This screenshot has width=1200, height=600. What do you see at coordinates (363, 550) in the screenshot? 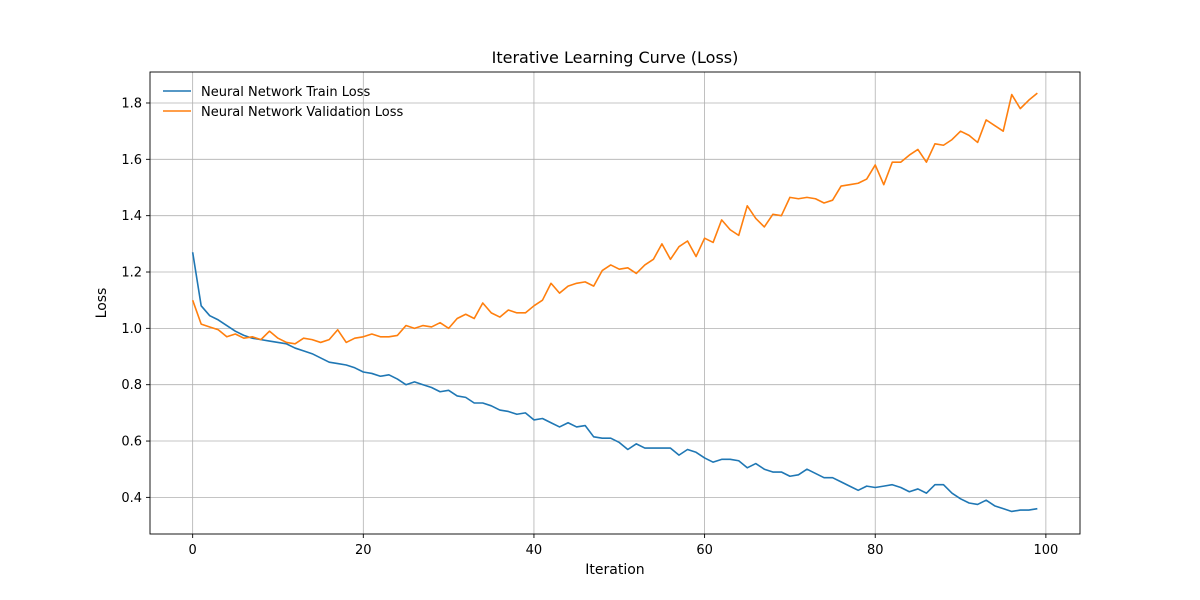
I see `x-tick-label: 20` at bounding box center [363, 550].